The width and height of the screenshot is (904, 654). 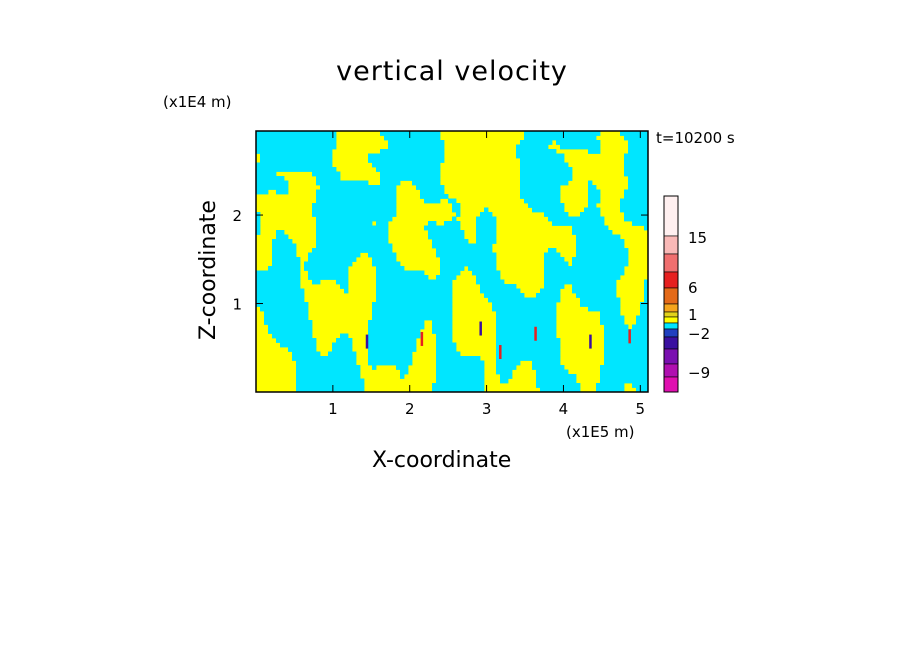 What do you see at coordinates (564, 409) in the screenshot?
I see `x-tick-label: 4` at bounding box center [564, 409].